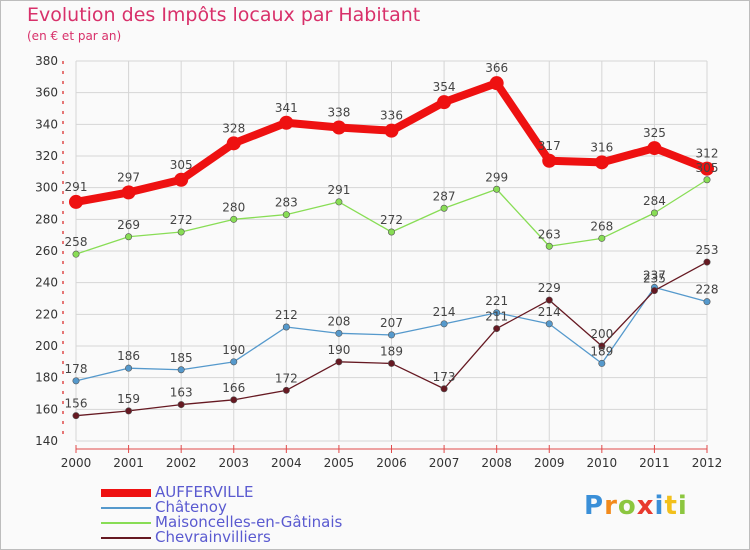 Image resolution: width=750 pixels, height=550 pixels. What do you see at coordinates (74, 36) in the screenshot?
I see `chart-subtitle: (en € et par an)` at bounding box center [74, 36].